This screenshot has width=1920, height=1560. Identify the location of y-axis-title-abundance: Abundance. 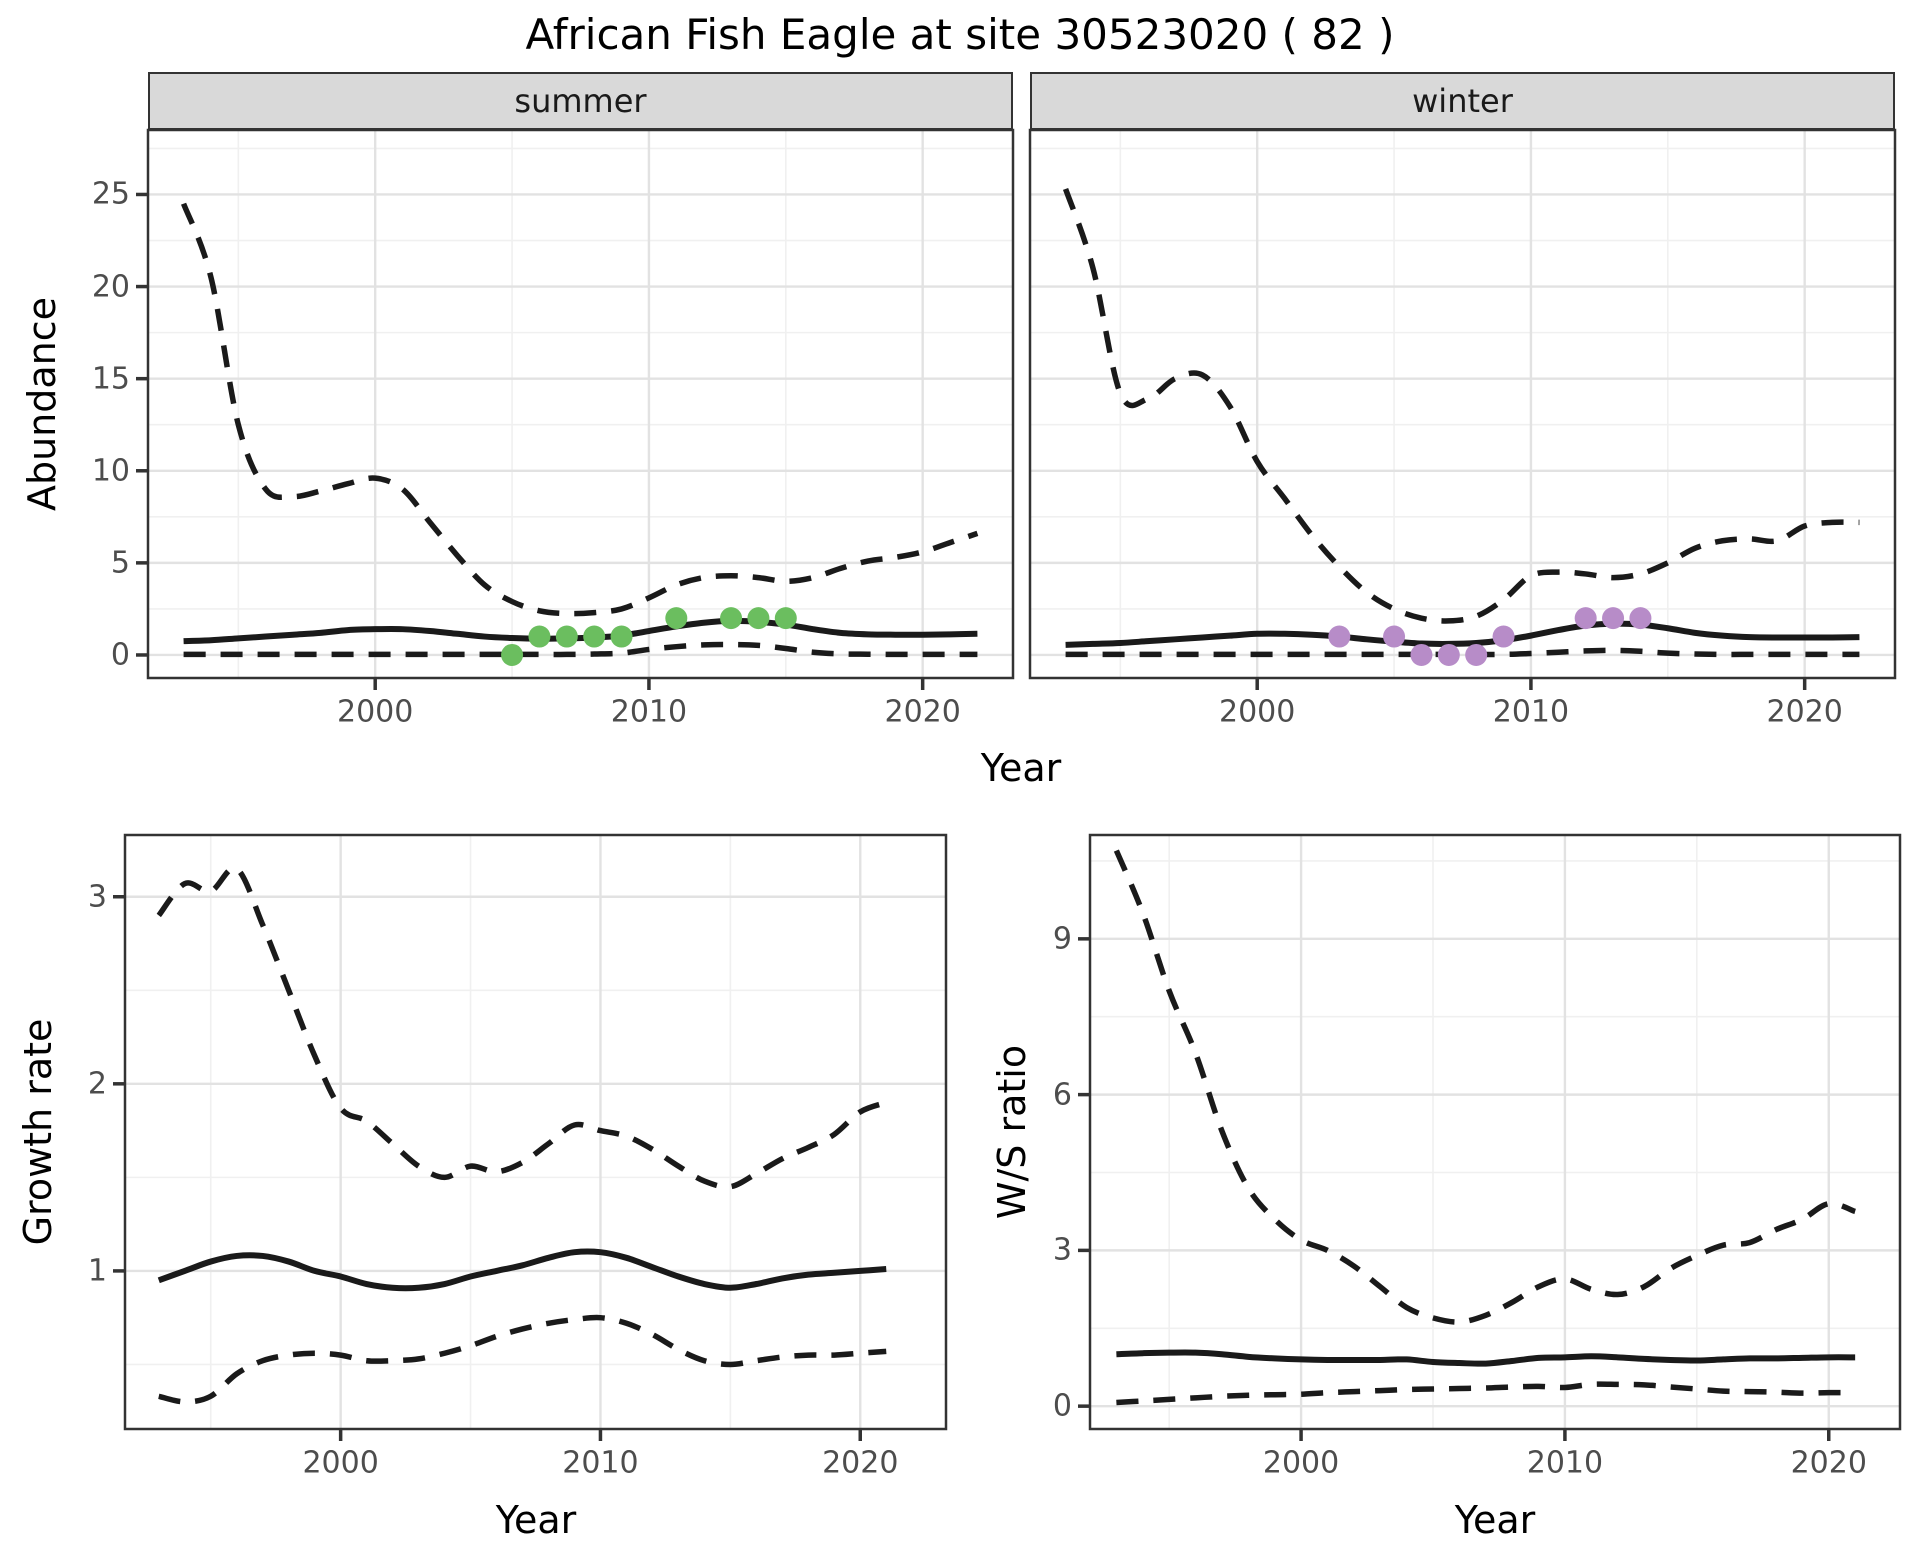
(42, 404).